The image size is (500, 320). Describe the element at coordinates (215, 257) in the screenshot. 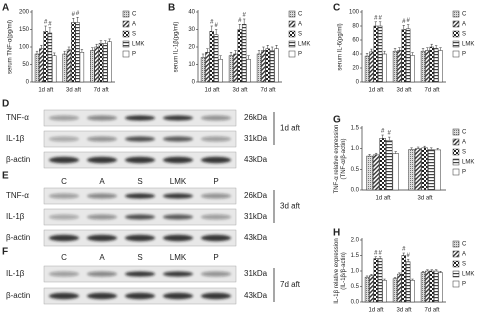

I see `lane-label: P` at that location.